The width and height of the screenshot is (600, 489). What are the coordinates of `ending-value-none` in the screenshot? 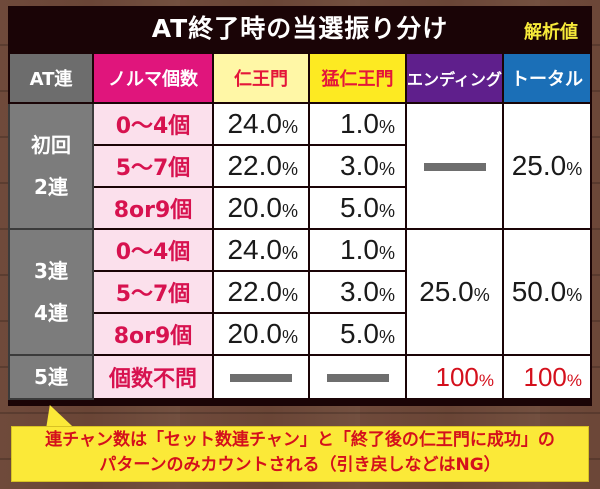 It's located at (454, 166).